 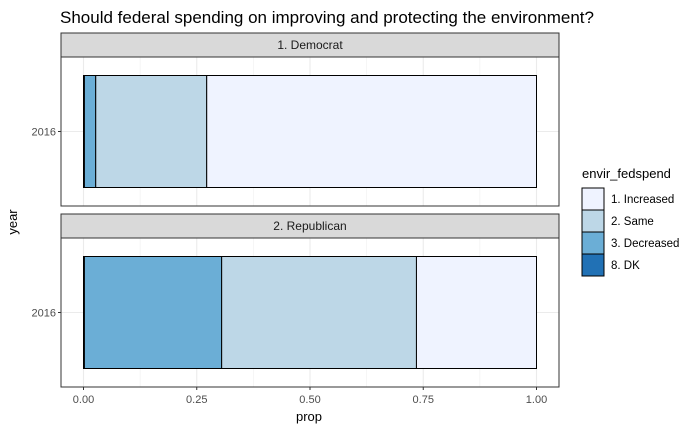 I want to click on x-axis: 0.00 0.25 0.50 0.75 1.00, so click(x=310, y=396).